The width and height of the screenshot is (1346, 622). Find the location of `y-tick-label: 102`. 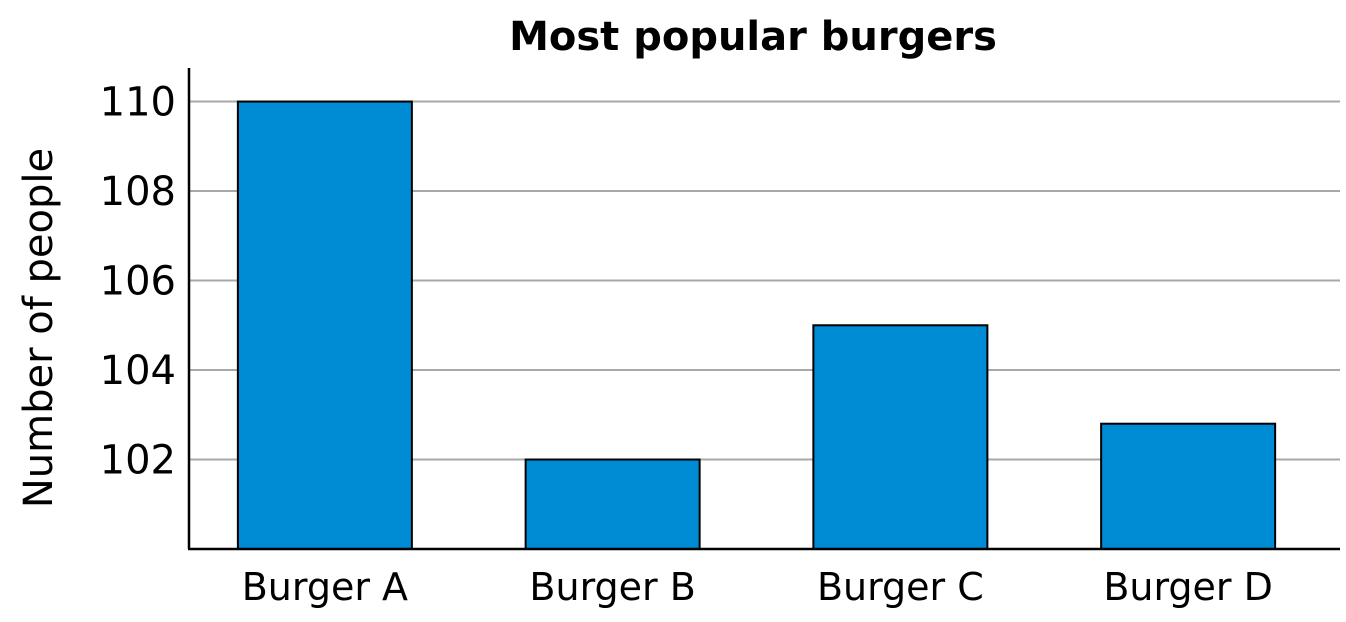

y-tick-label: 102 is located at coordinates (138, 461).